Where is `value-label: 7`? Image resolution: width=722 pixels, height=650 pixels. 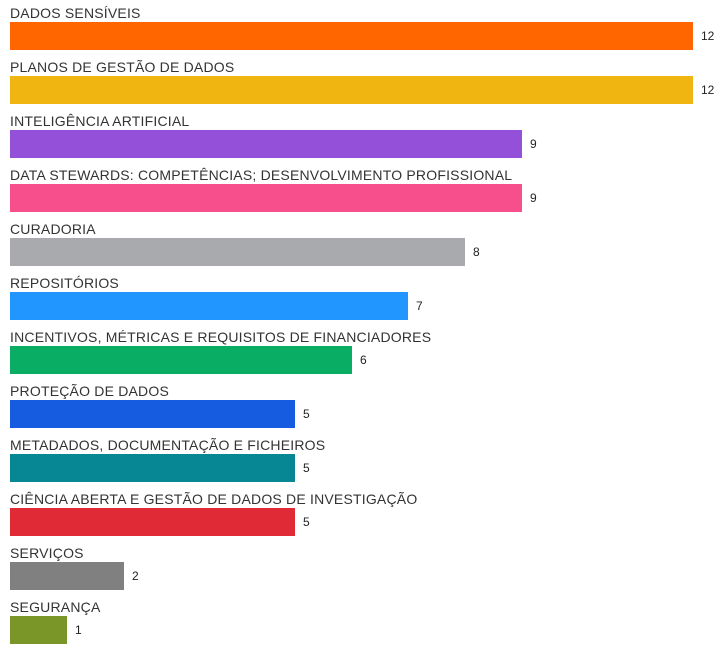
value-label: 7 is located at coordinates (419, 306).